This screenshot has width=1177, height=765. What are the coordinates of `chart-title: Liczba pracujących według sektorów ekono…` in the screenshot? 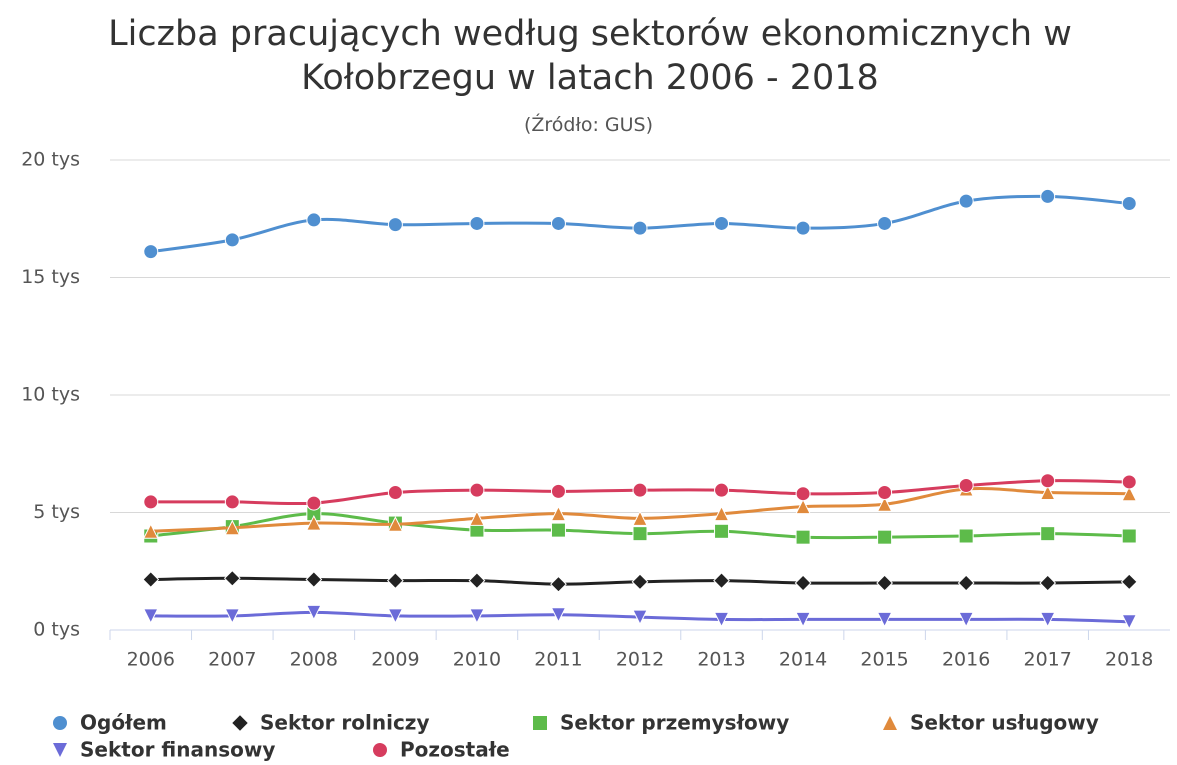 It's located at (590, 56).